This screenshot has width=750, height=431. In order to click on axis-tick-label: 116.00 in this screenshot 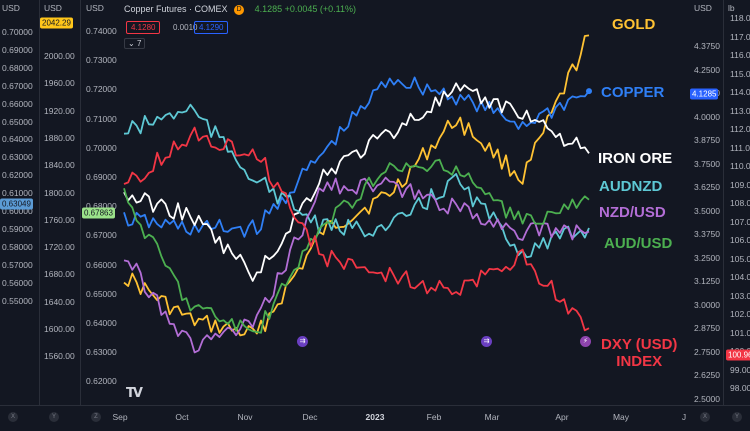, I will do `click(740, 55)`.